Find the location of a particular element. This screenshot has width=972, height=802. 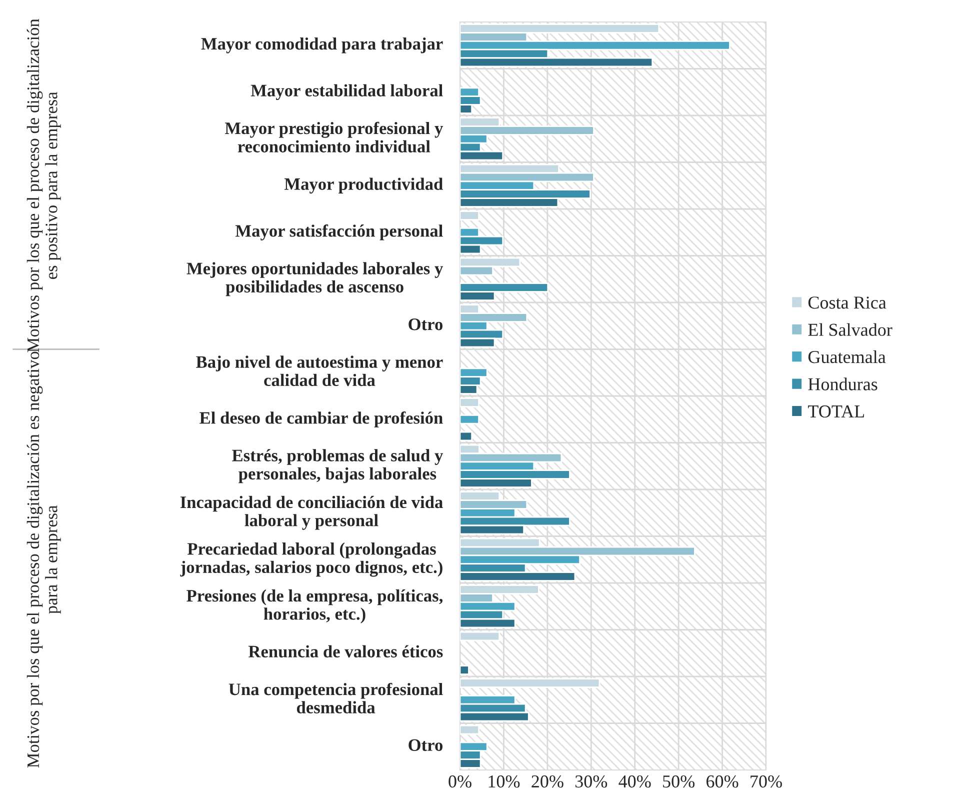

y-tick-label: Bajo nivel de autoestima y menor calidad de vida is located at coordinates (319, 371).